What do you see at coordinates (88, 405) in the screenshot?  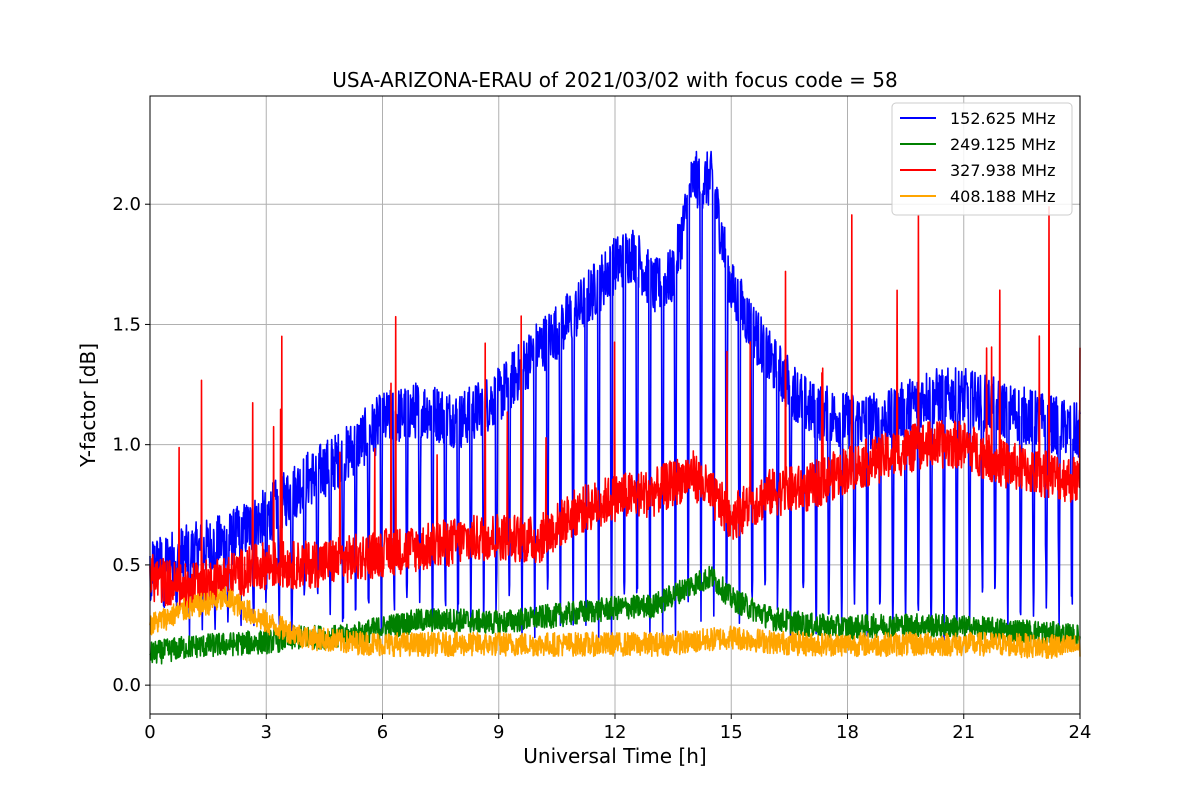 I see `y-axis-label: Y-factor [dB]` at bounding box center [88, 405].